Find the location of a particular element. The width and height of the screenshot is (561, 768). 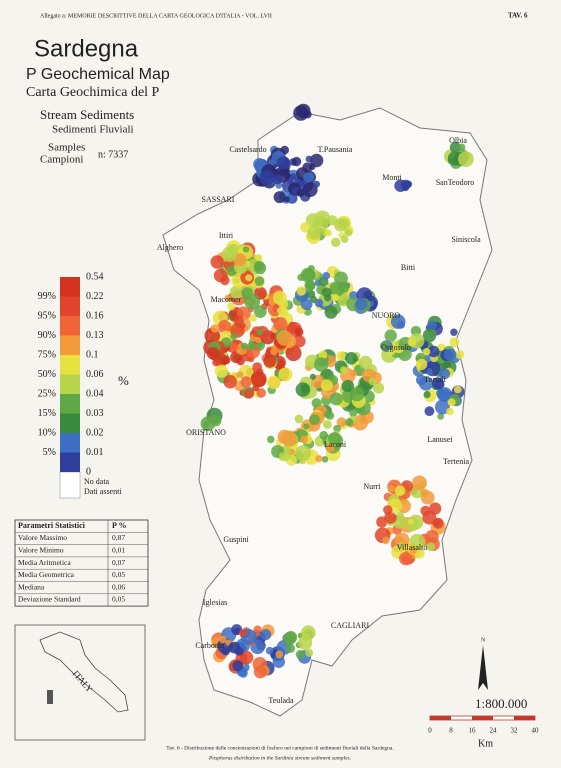

place-label: Castelsardo is located at coordinates (247, 149).